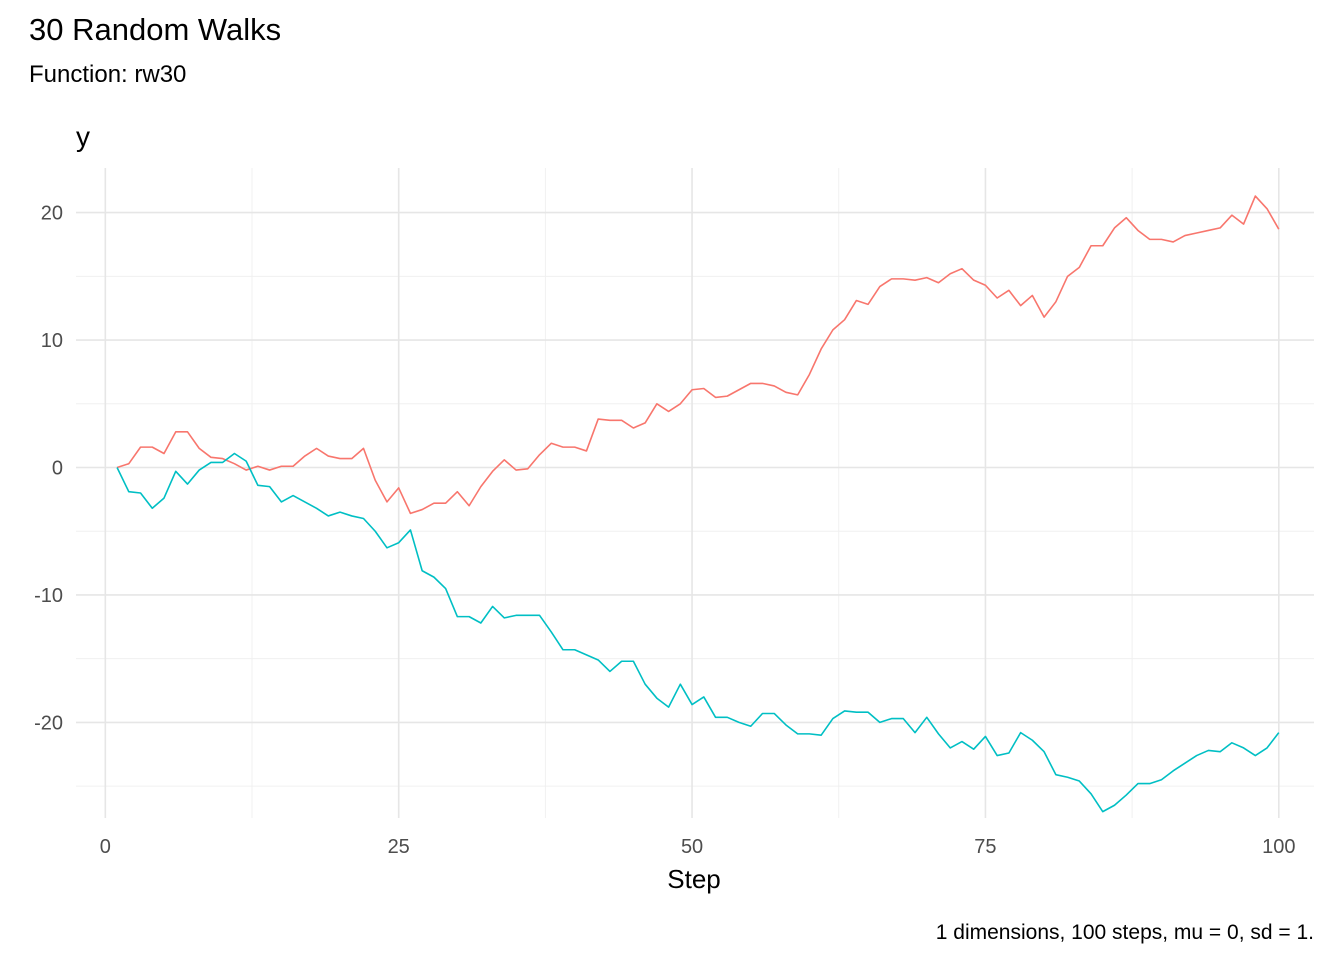 The height and width of the screenshot is (960, 1344). Describe the element at coordinates (985, 847) in the screenshot. I see `x-tick-label: 75` at that location.